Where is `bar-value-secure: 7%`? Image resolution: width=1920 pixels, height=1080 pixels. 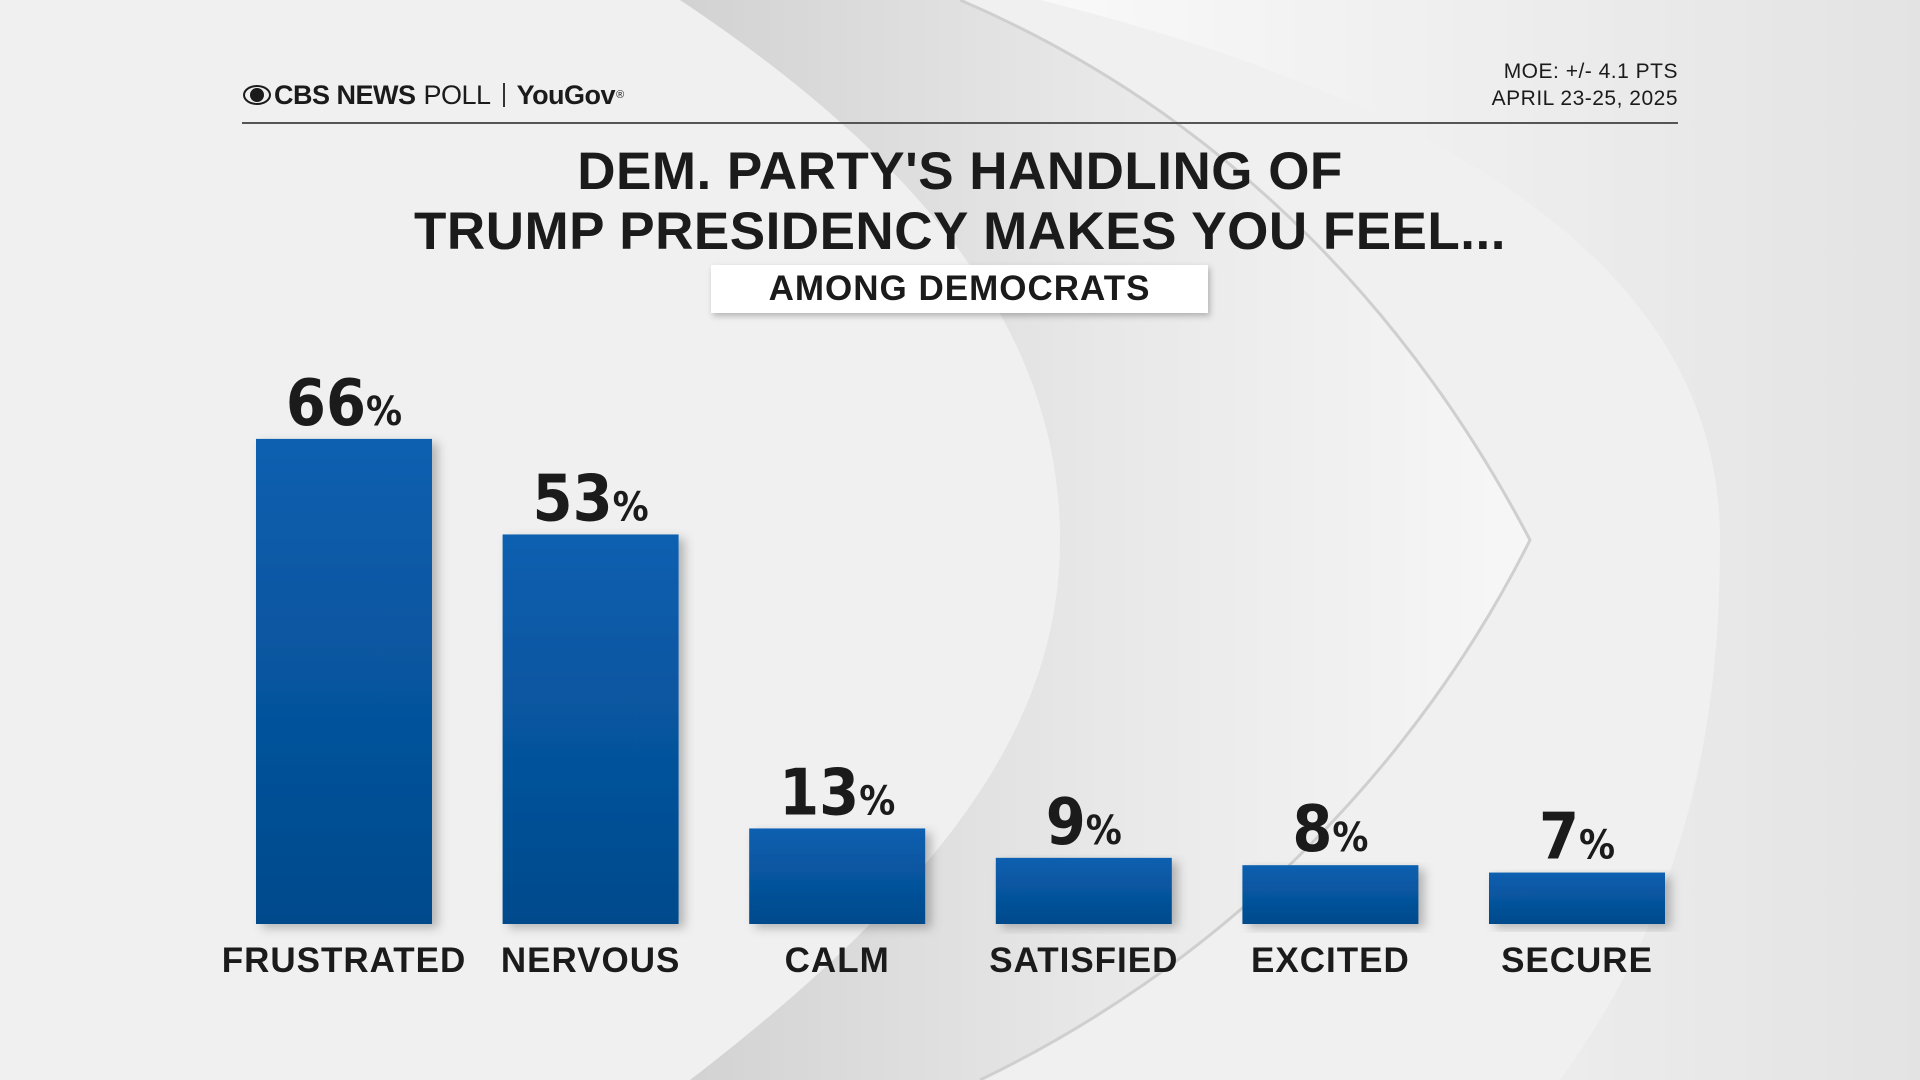 bar-value-secure: 7% is located at coordinates (1577, 838).